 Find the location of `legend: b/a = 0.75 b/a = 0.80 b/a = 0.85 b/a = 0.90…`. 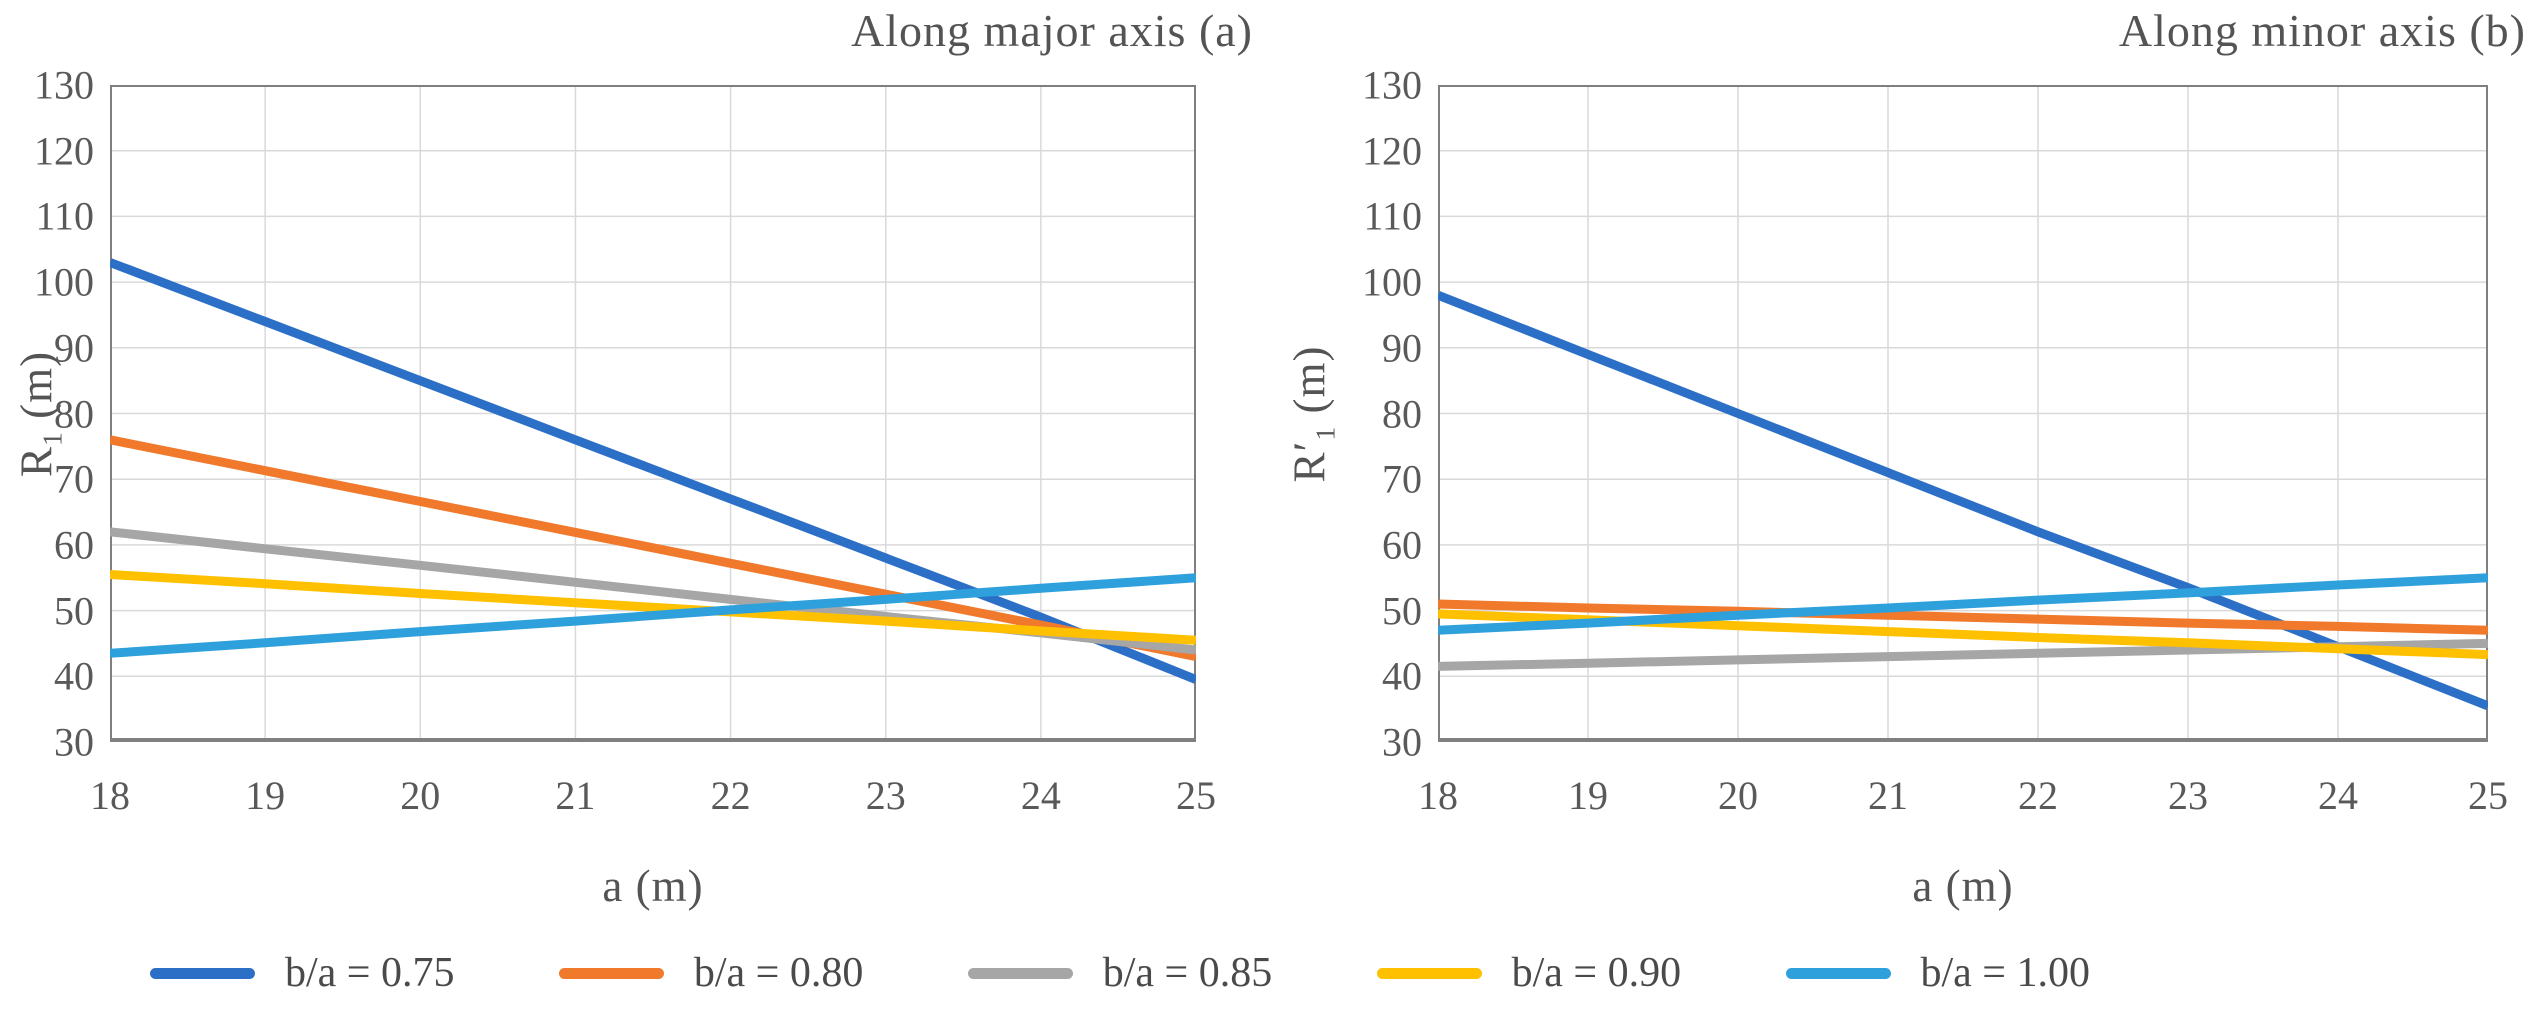

legend: b/a = 0.75 b/a = 0.80 b/a = 0.85 b/a = 0.90… is located at coordinates (1120, 973).